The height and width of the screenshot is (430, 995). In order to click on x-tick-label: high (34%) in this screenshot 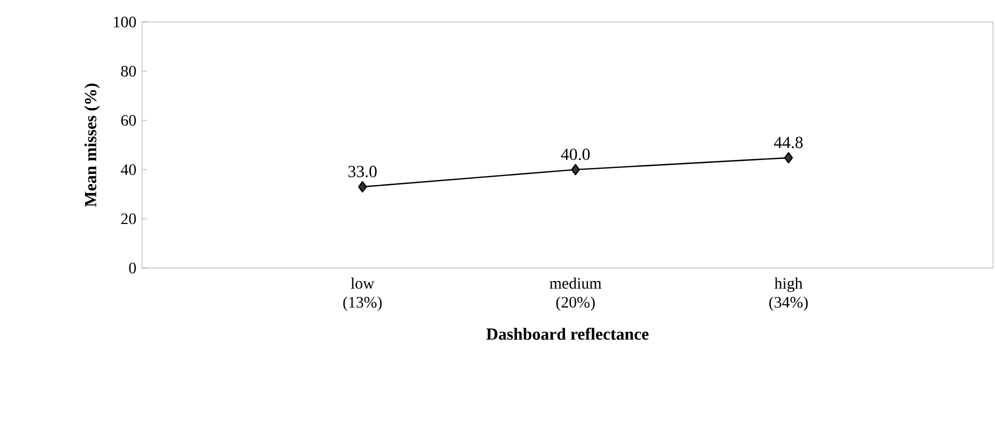, I will do `click(788, 294)`.